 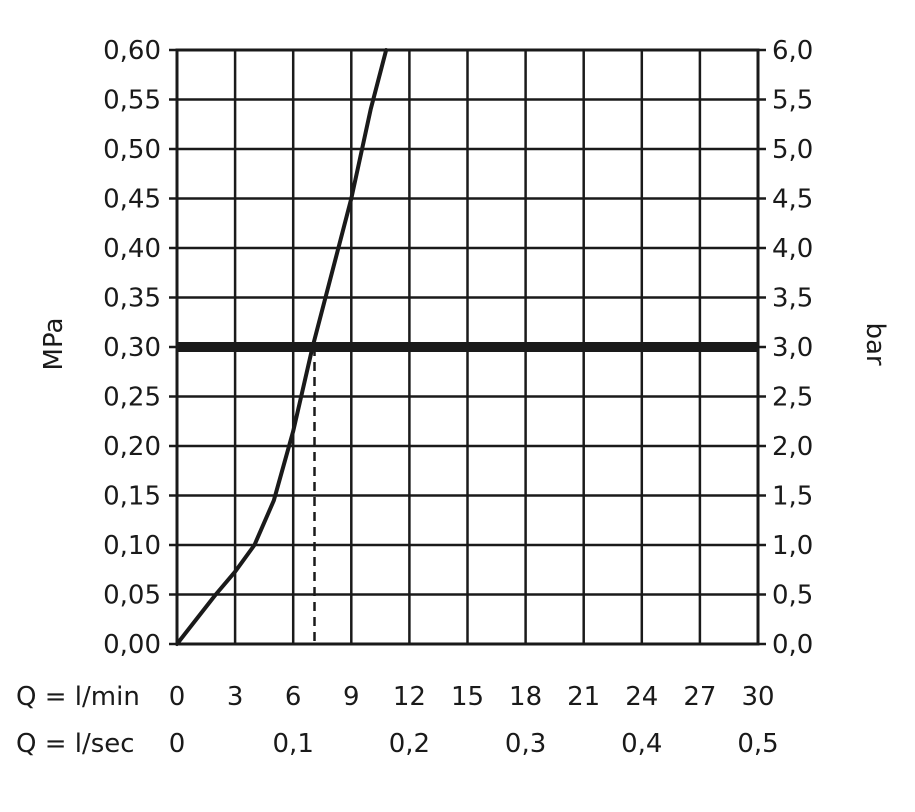 What do you see at coordinates (467, 697) in the screenshot?
I see `x-tick-label-lmin: 15` at bounding box center [467, 697].